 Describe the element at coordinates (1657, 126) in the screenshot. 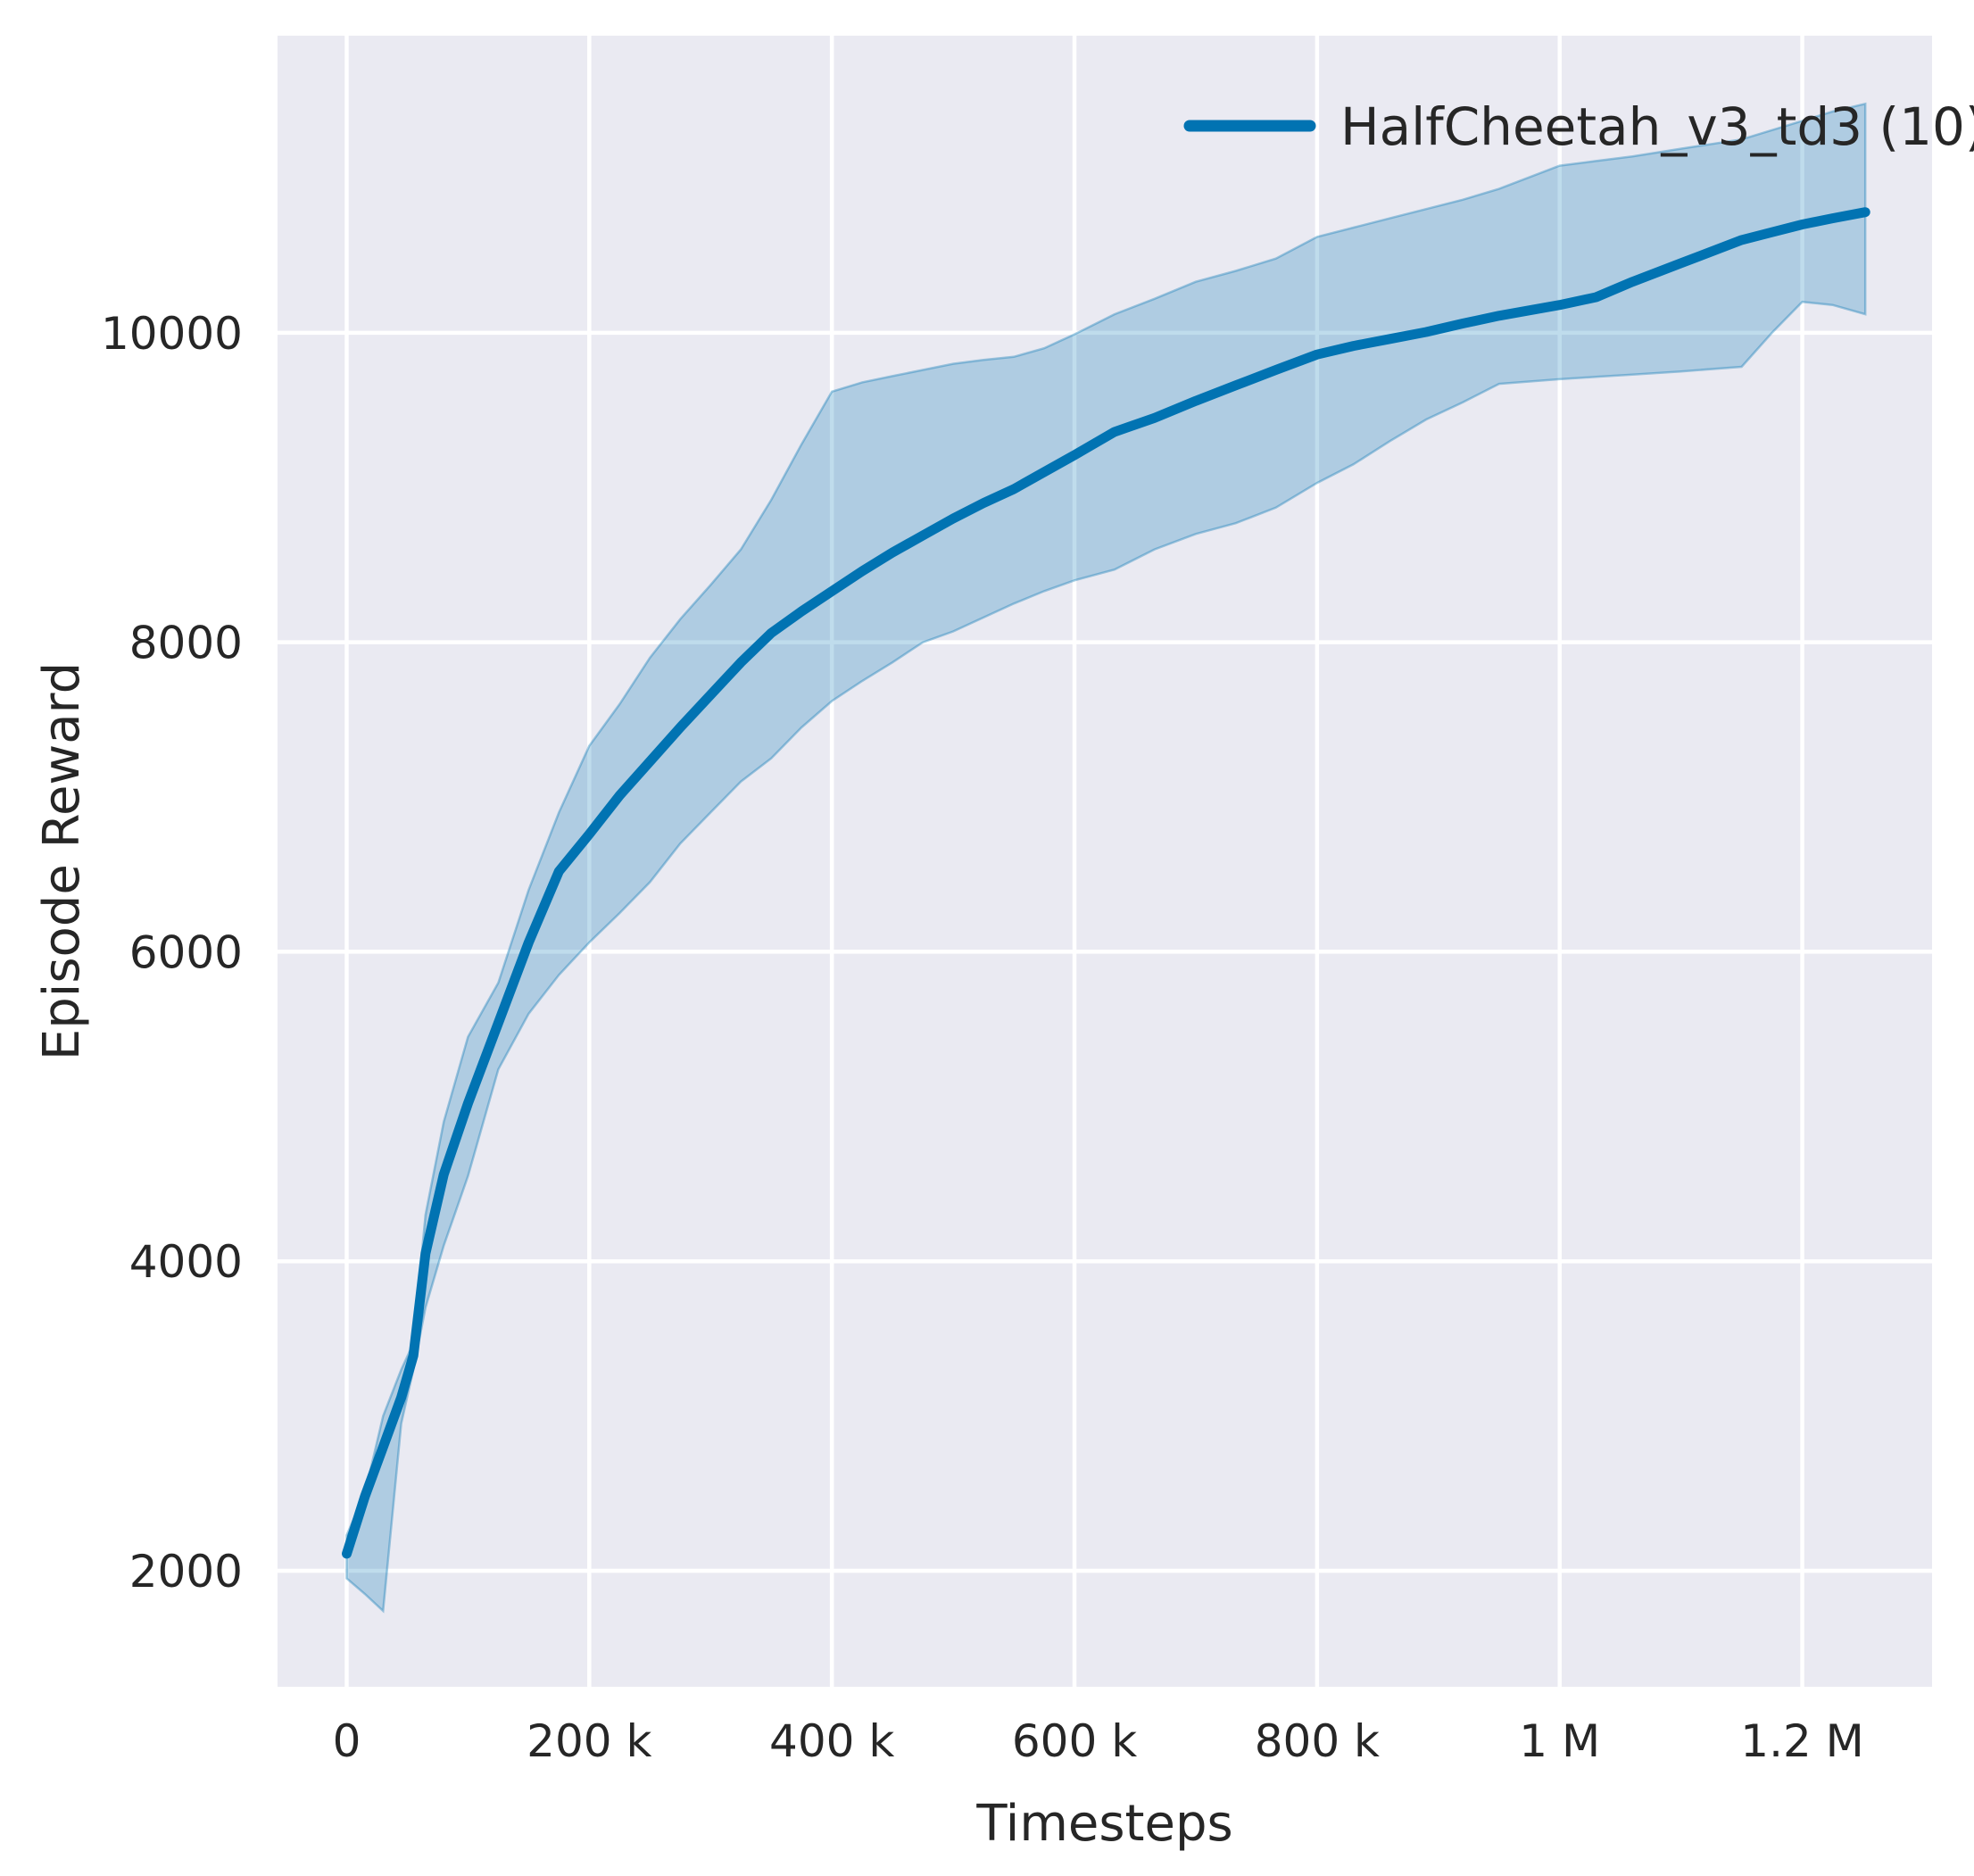

I see `legend-label: HalfCheetah_v3_td3 (10)` at that location.